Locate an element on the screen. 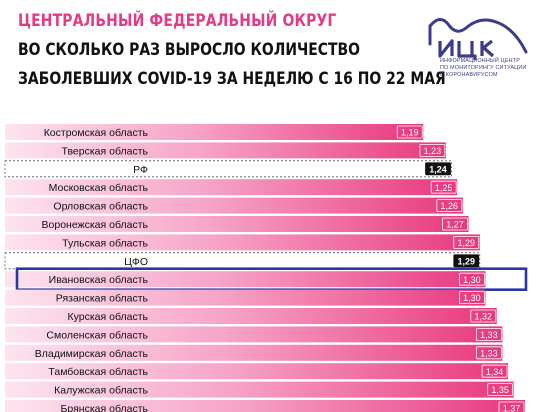 Image resolution: width=550 pixels, height=412 pixels. value-label: 1,37 is located at coordinates (512, 408).